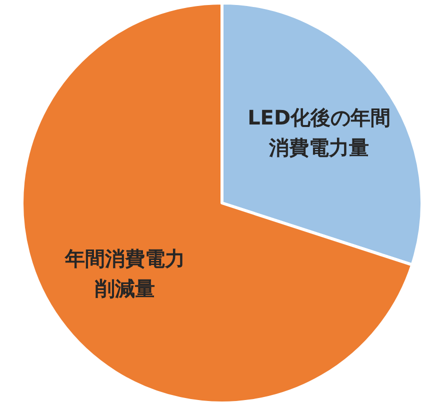 This screenshot has height=405, width=425. Describe the element at coordinates (319, 132) in the screenshot. I see `slice-label: LED化後の年間消費電力量` at that location.